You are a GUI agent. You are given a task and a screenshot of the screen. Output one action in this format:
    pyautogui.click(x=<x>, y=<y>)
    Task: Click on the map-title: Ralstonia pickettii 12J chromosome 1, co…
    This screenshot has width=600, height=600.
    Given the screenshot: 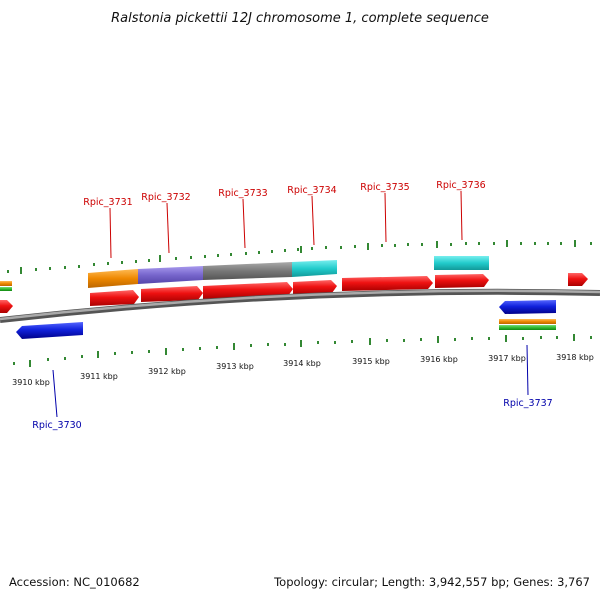 What is the action you would take?
    pyautogui.click(x=300, y=18)
    